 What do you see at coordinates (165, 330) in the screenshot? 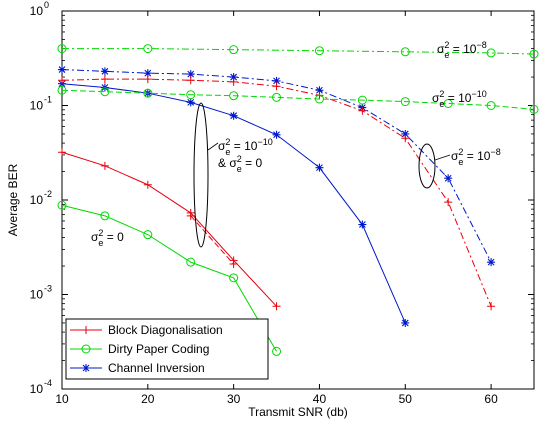
I see `legend-label: Block Diagonalisation` at bounding box center [165, 330].